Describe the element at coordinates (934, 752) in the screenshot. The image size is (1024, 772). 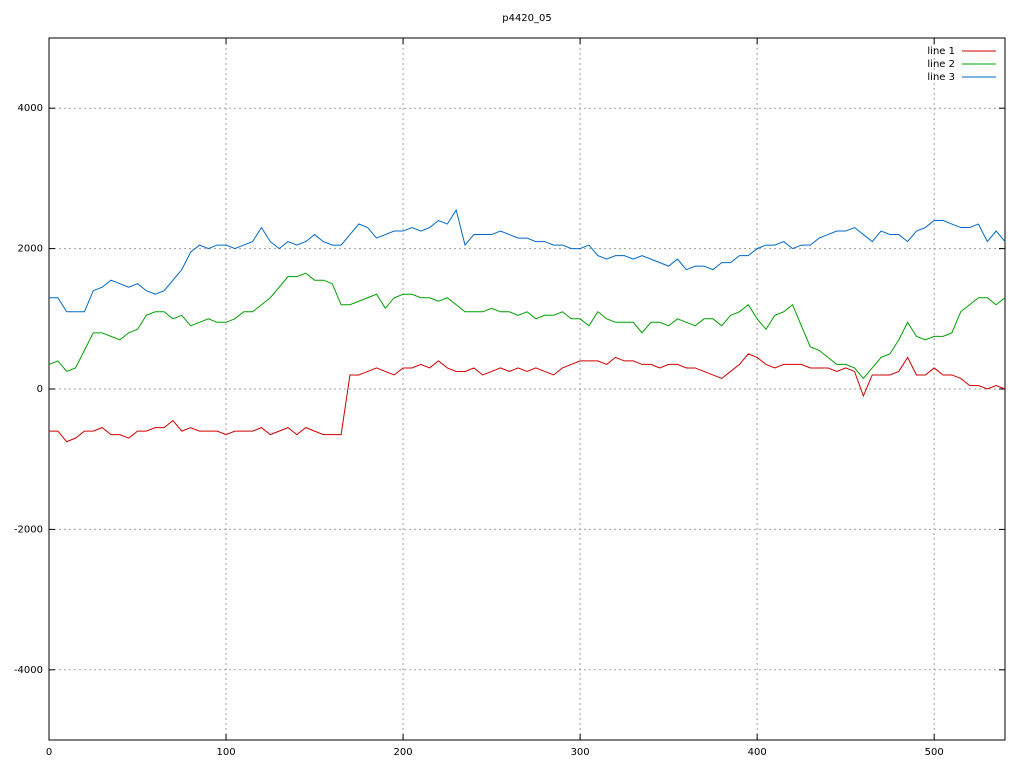
I see `x-tick-label: 500` at that location.